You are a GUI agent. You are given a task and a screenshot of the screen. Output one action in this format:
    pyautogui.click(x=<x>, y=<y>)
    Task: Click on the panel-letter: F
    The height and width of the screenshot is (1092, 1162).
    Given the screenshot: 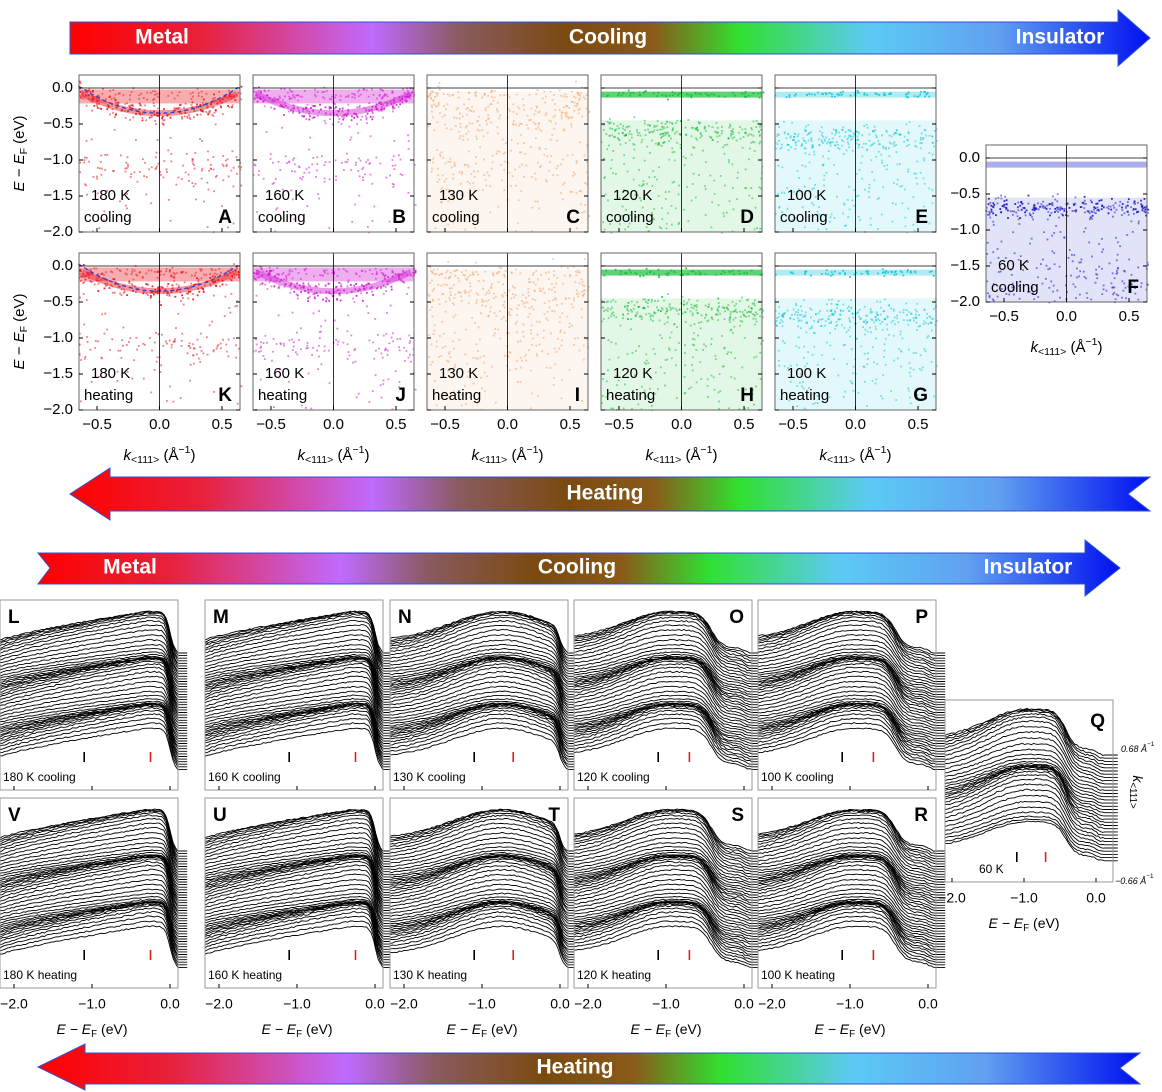 What is the action you would take?
    pyautogui.click(x=1133, y=287)
    